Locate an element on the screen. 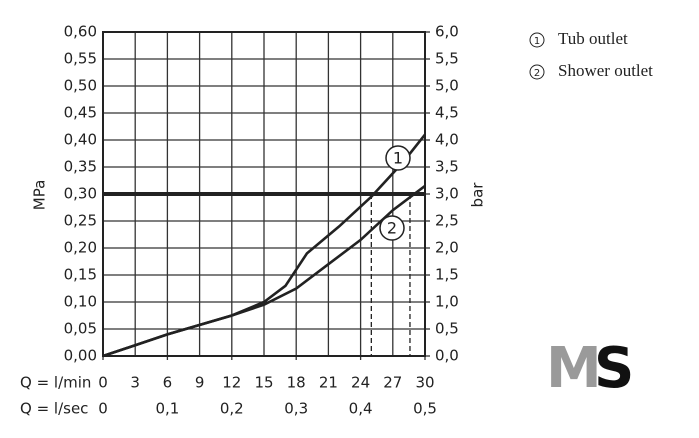 The width and height of the screenshot is (699, 438). x-tick-label: 15 is located at coordinates (263, 383).